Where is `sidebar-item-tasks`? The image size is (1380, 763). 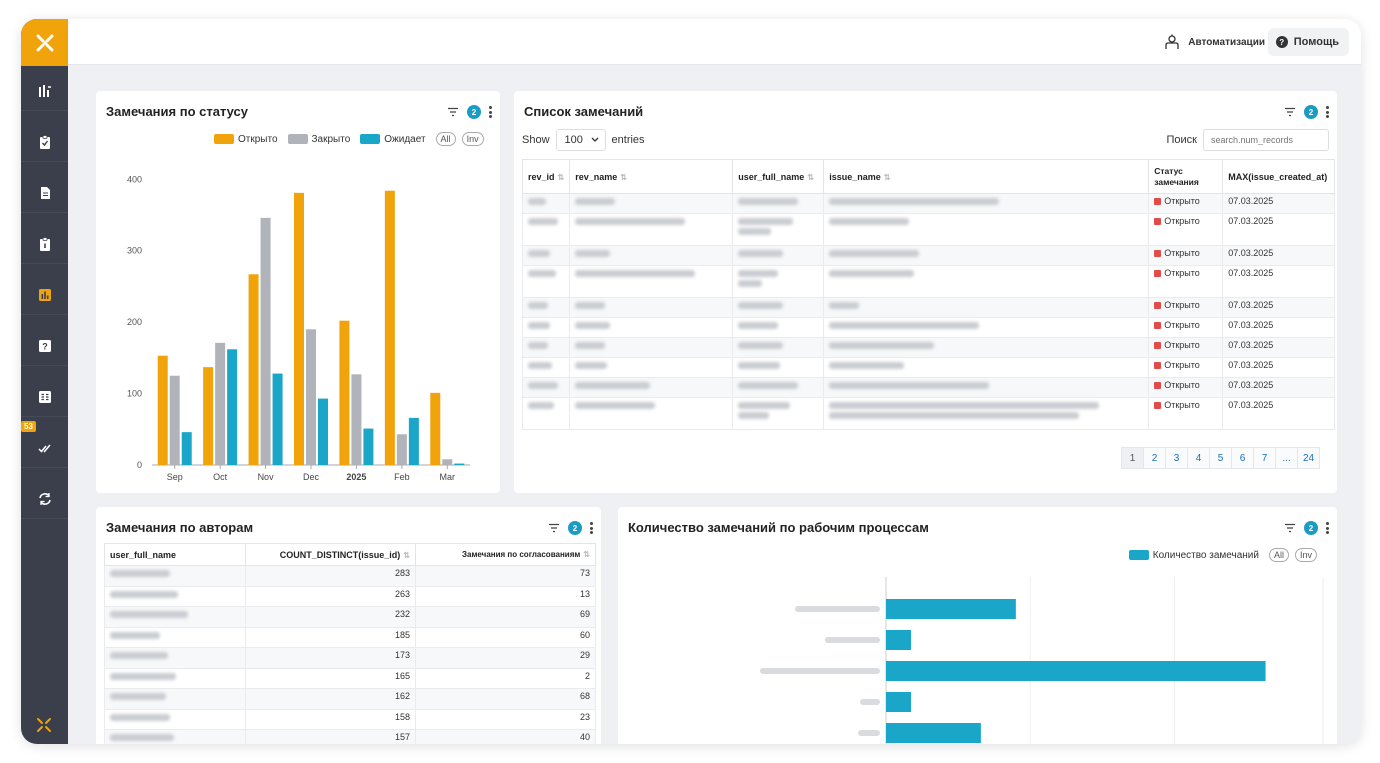 sidebar-item-tasks is located at coordinates (44, 142).